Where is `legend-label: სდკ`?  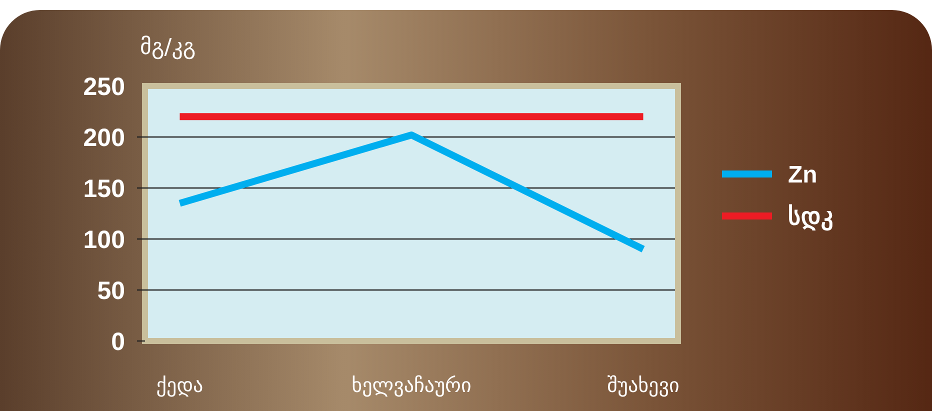 legend-label: სდკ is located at coordinates (810, 217).